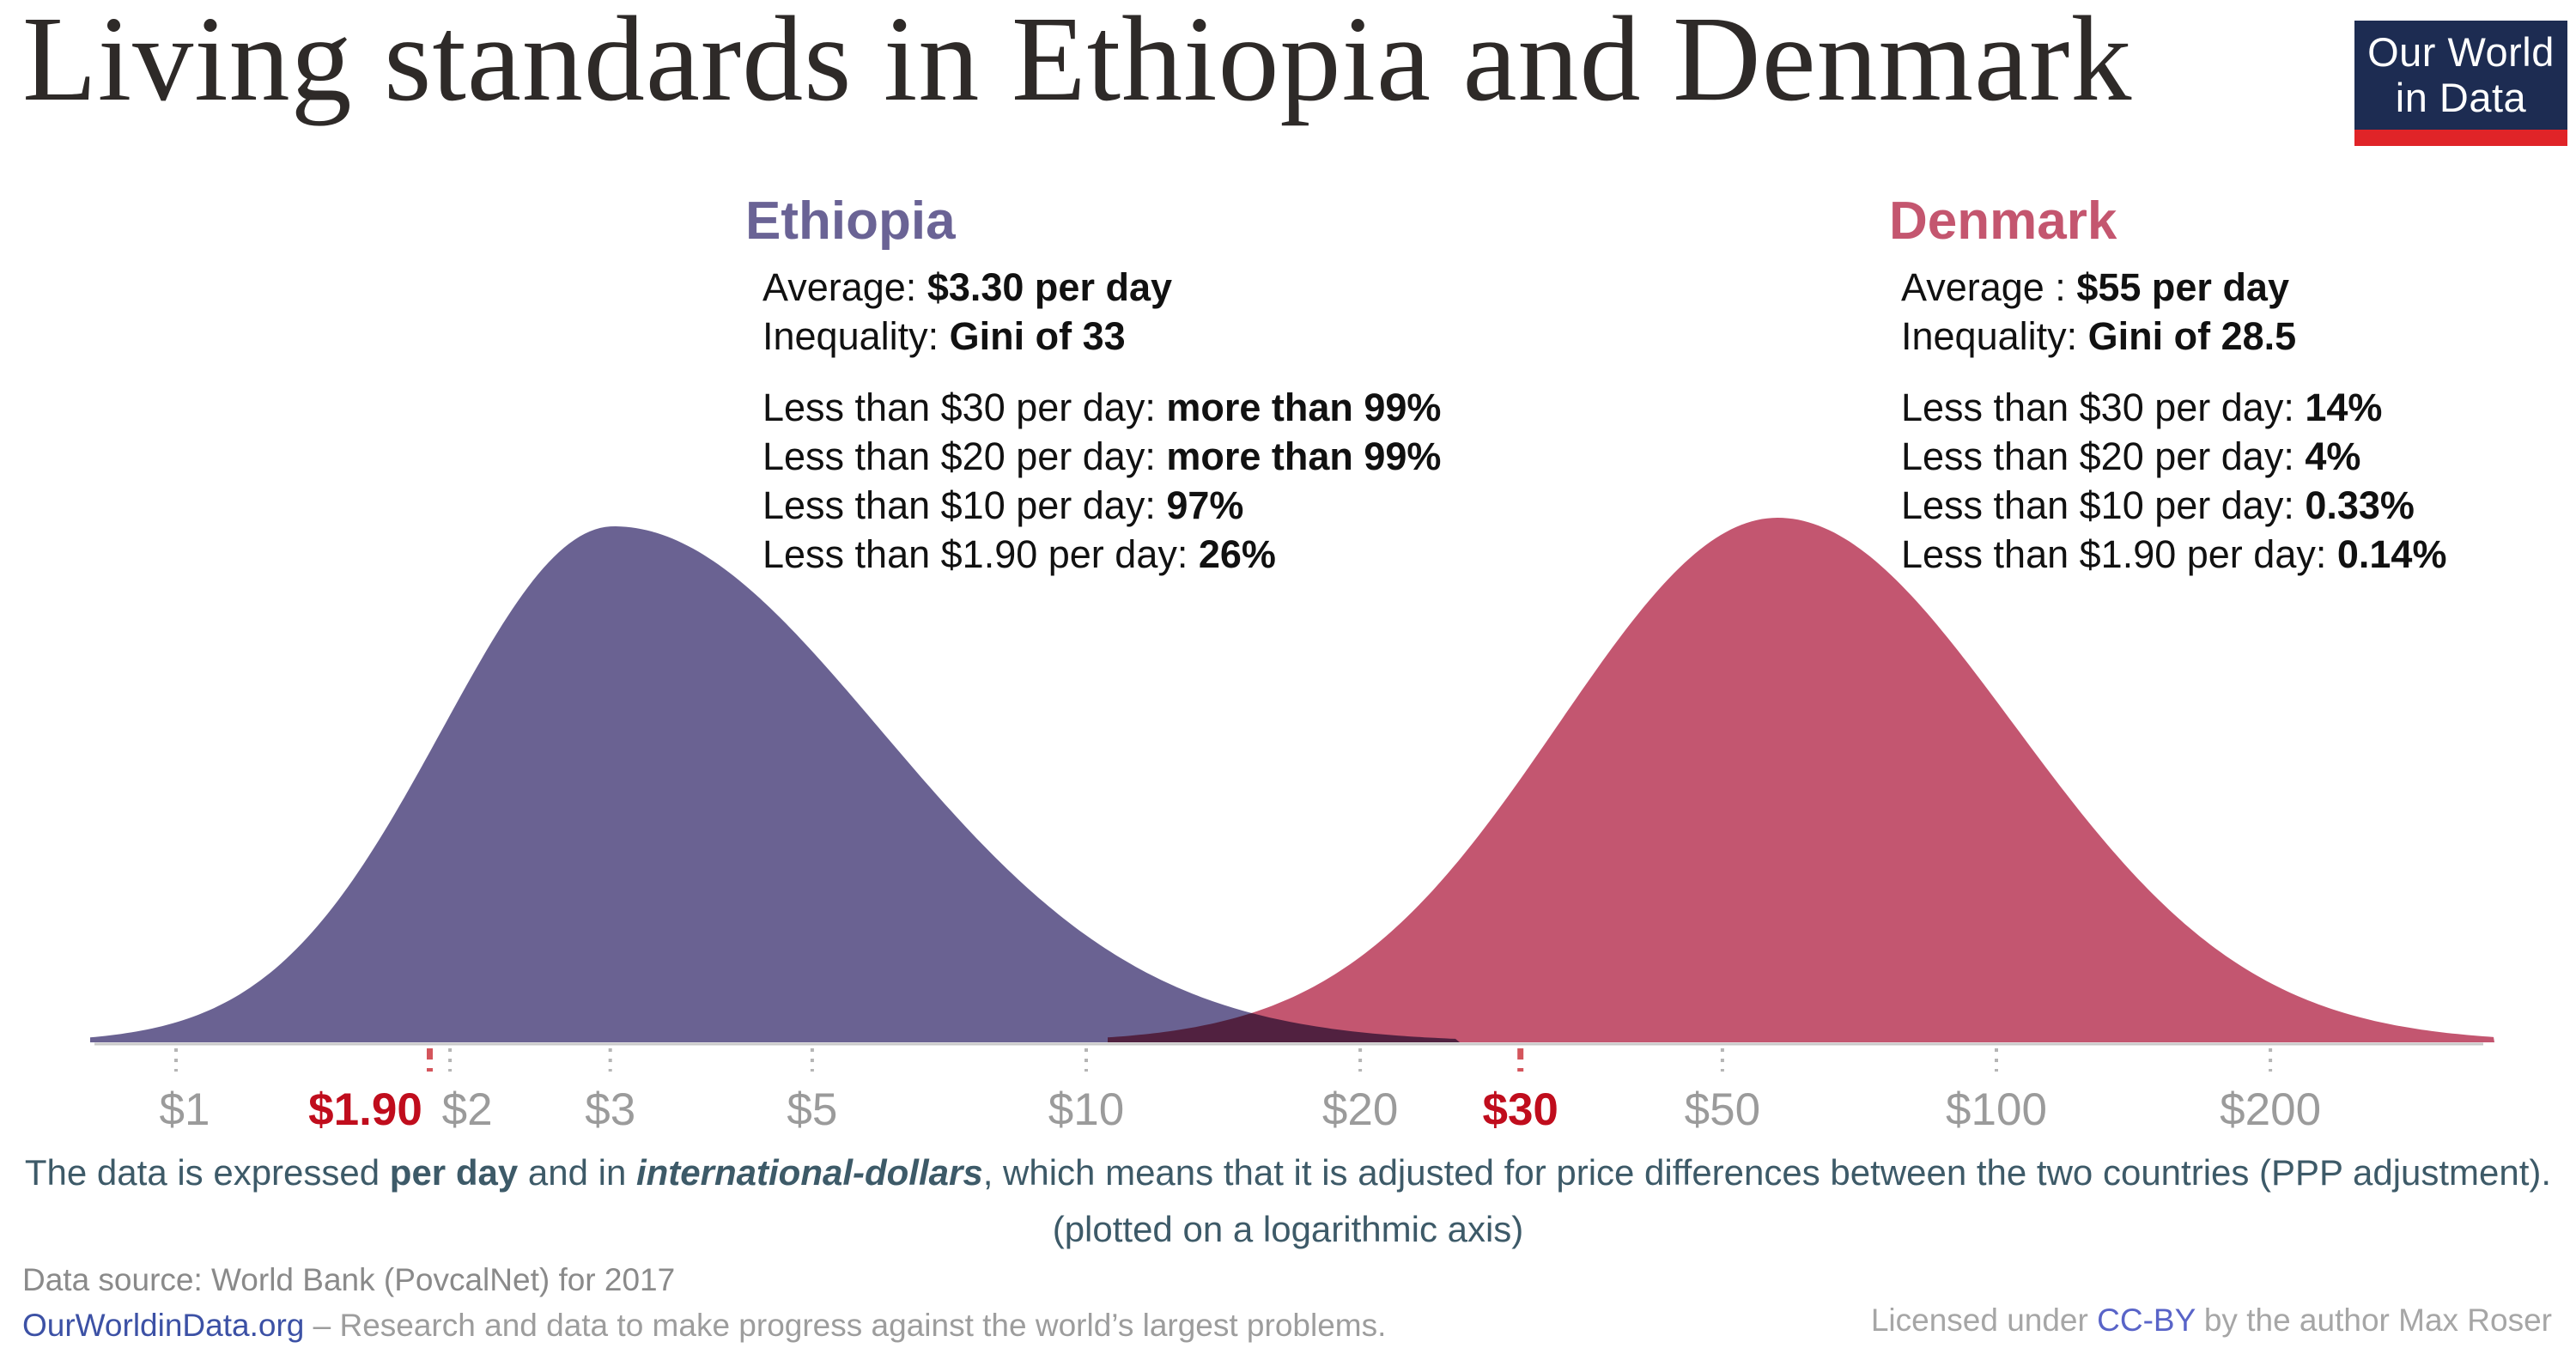  I want to click on ethiopia-heading: Ethiopia, so click(850, 221).